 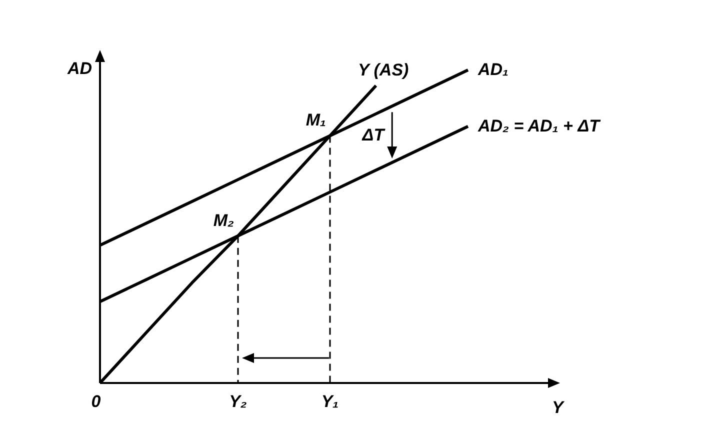 What do you see at coordinates (373, 134) in the screenshot?
I see `annotation: ΔT` at bounding box center [373, 134].